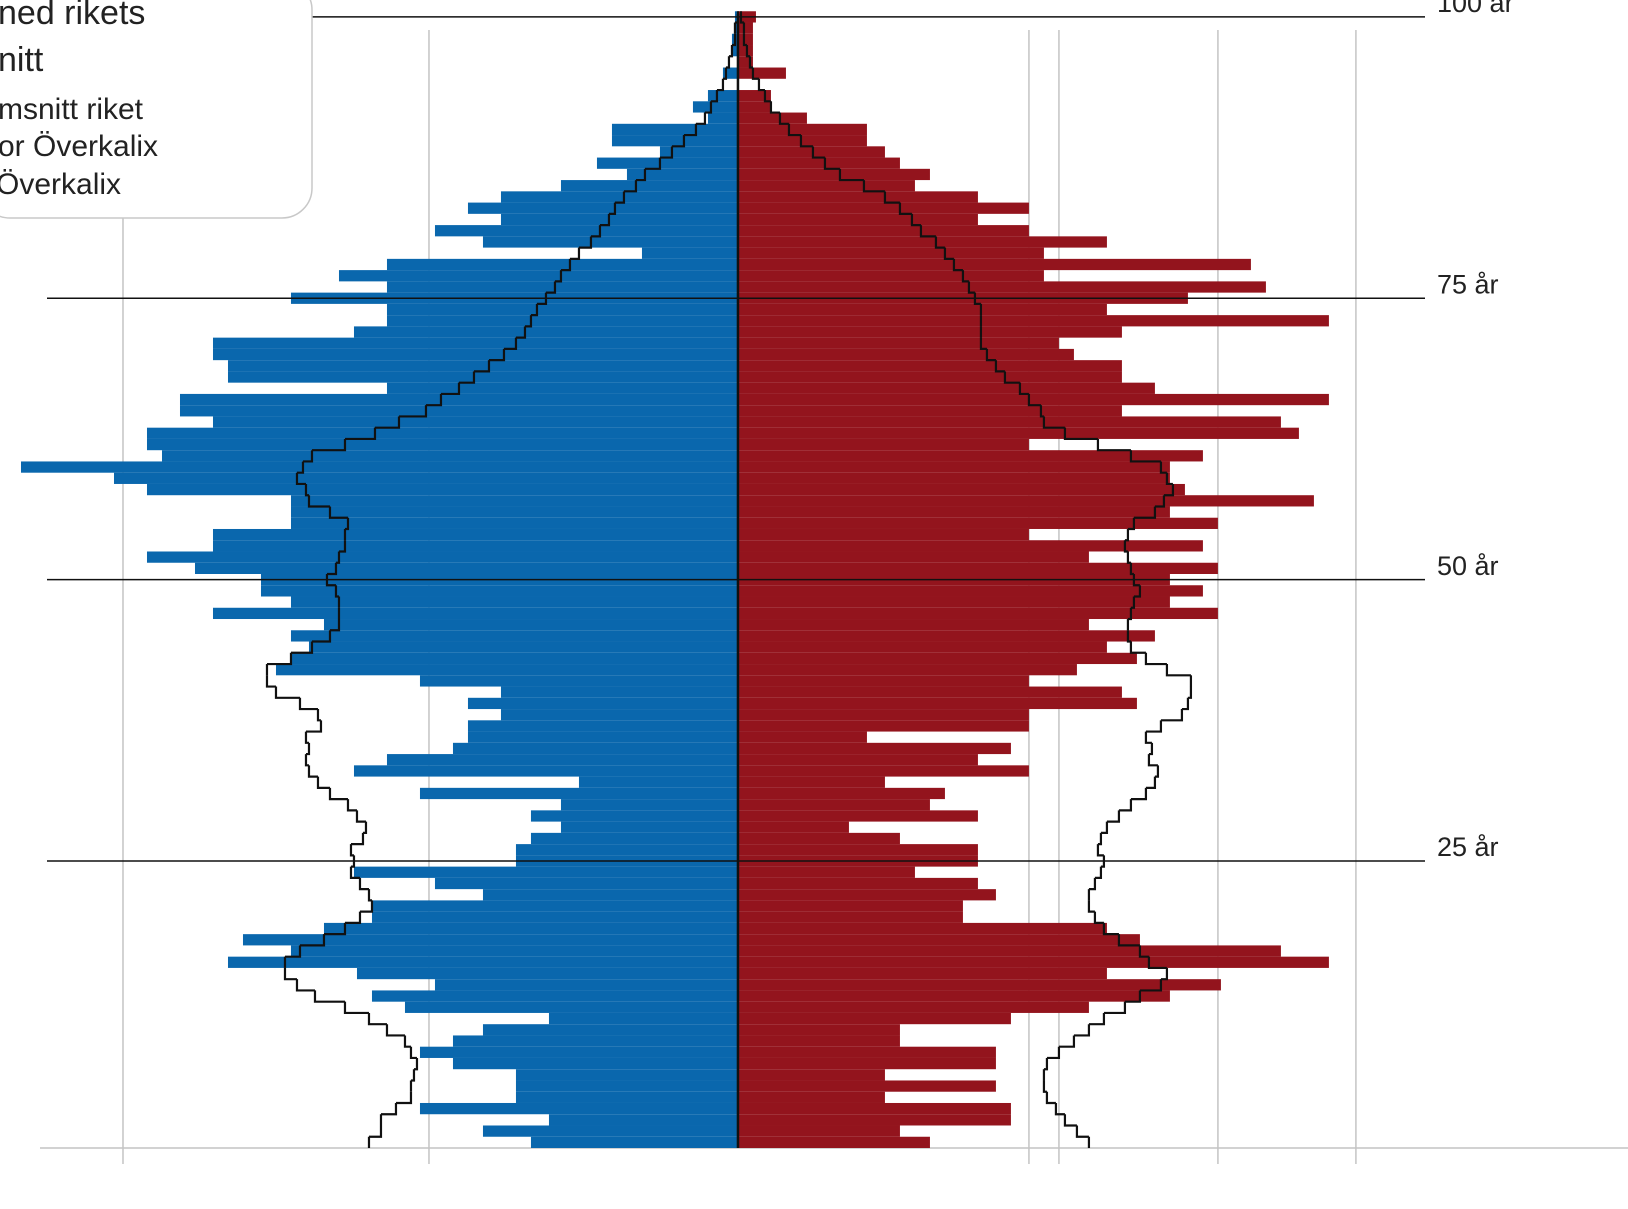 This screenshot has height=1209, width=1628. Describe the element at coordinates (72, 16) in the screenshot. I see `legend-text: ned rikets` at that location.